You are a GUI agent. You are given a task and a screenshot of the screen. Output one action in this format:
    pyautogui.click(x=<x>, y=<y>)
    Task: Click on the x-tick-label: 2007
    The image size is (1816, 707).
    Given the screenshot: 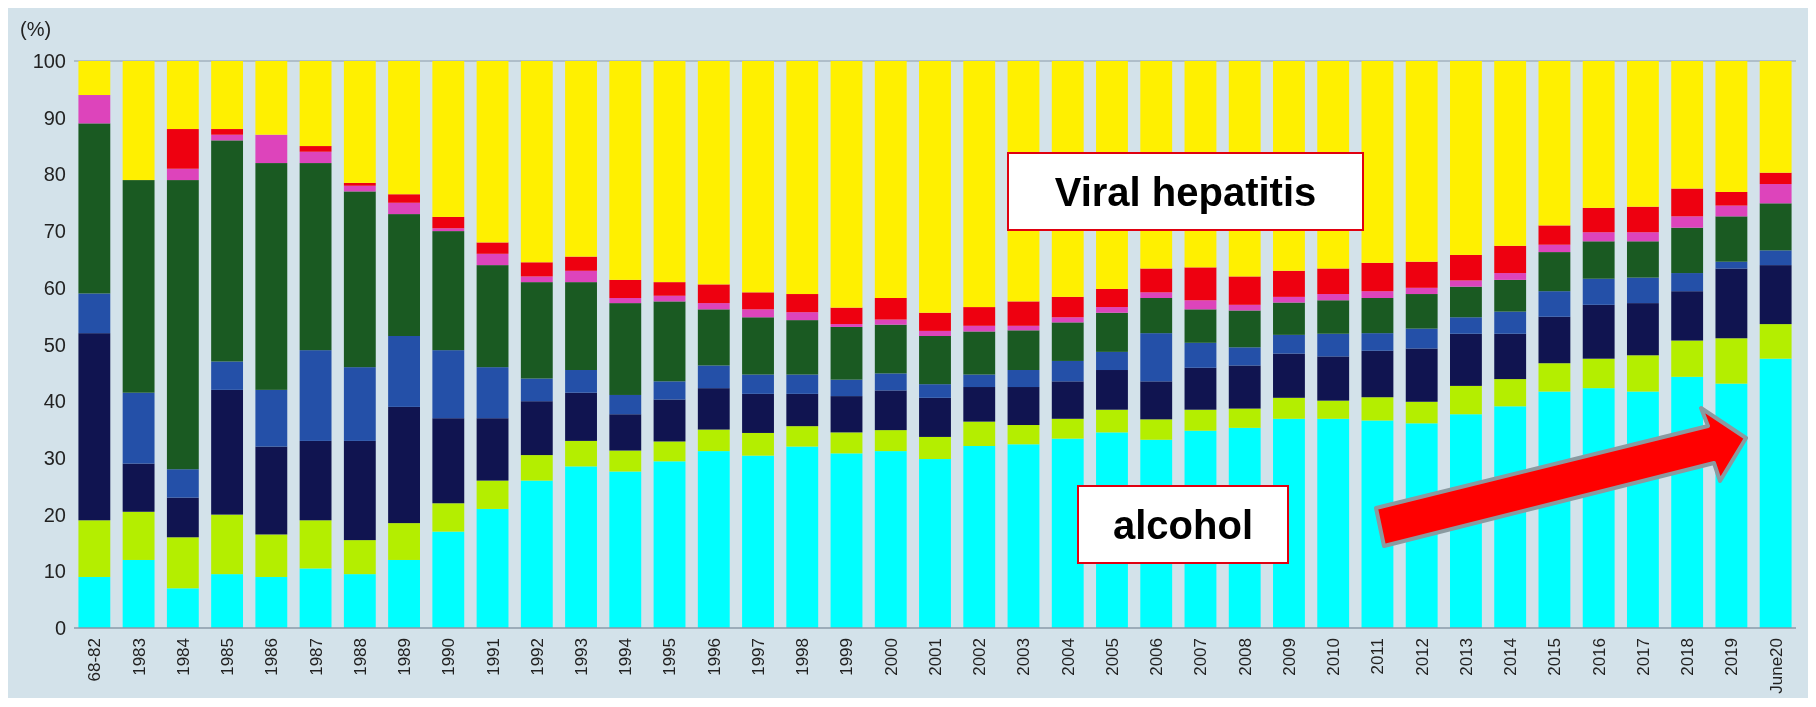 What is the action you would take?
    pyautogui.click(x=1201, y=657)
    